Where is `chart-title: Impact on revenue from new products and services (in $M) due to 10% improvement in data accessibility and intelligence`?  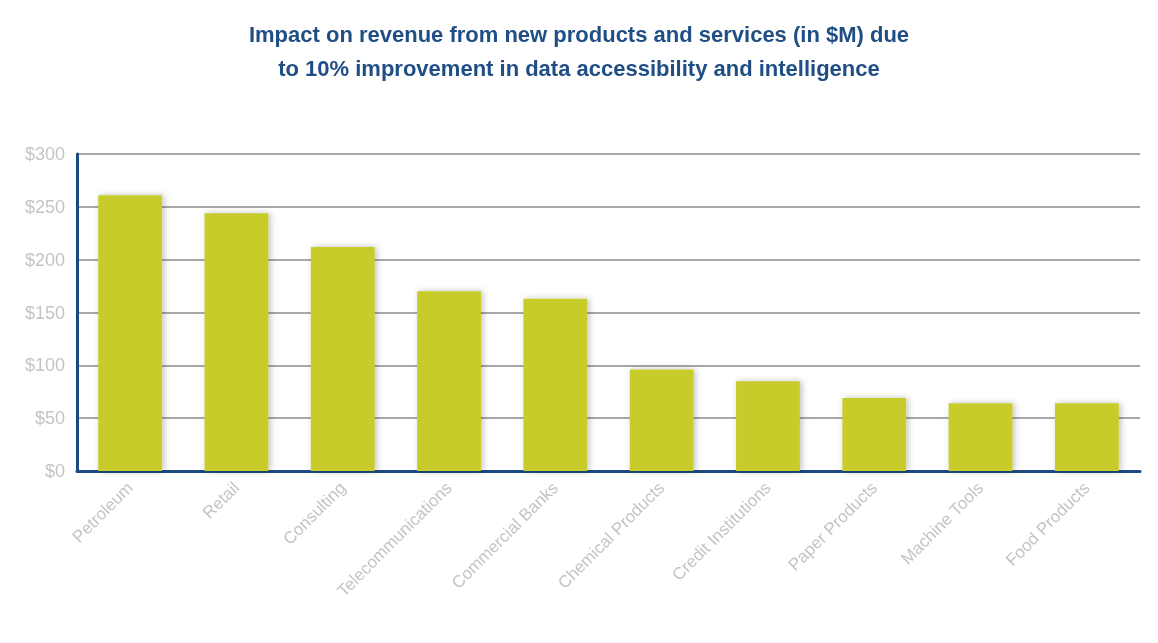 chart-title: Impact on revenue from new products and services (in $M) due to 10% improvement in data accessibility and intelligence is located at coordinates (579, 51).